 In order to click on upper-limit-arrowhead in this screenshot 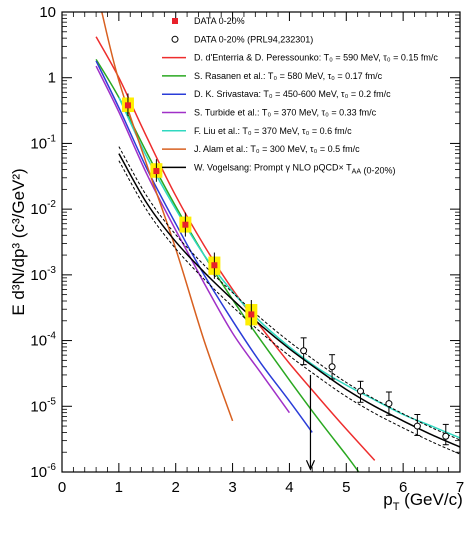, I will do `click(310, 465)`.